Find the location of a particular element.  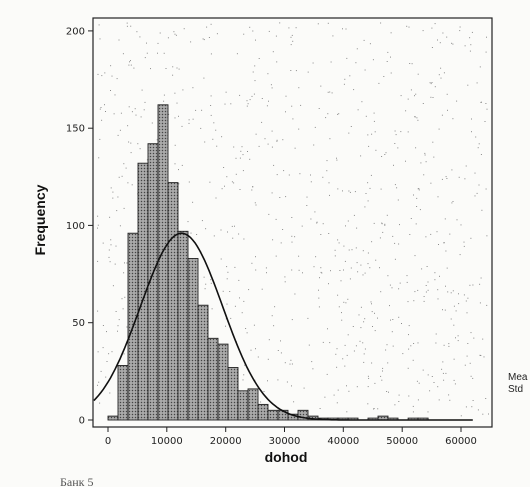

histogram-bar is located at coordinates (213, 379).